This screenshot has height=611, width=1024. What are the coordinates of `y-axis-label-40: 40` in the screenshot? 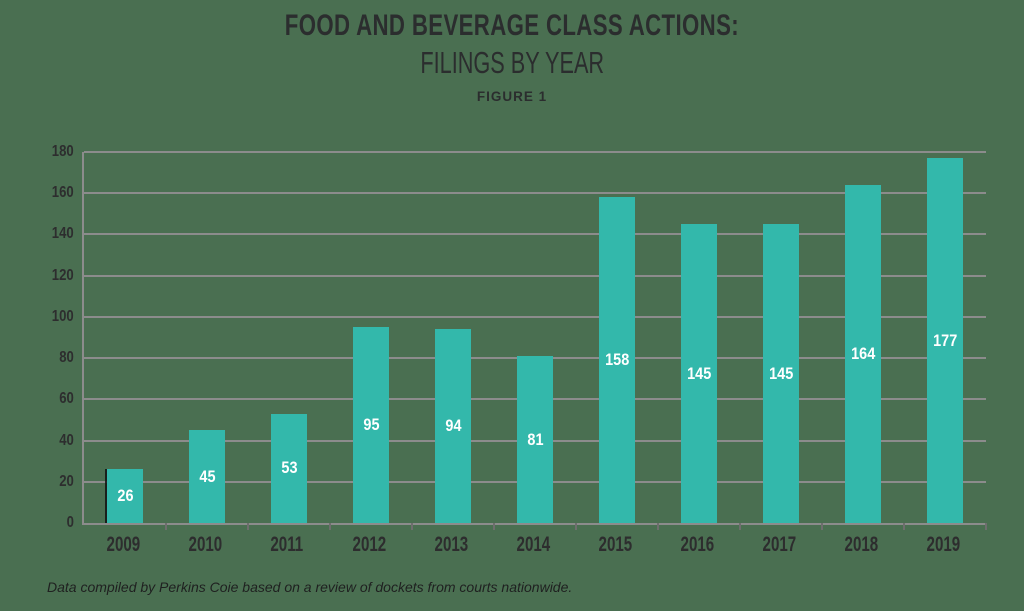 It's located at (65, 441).